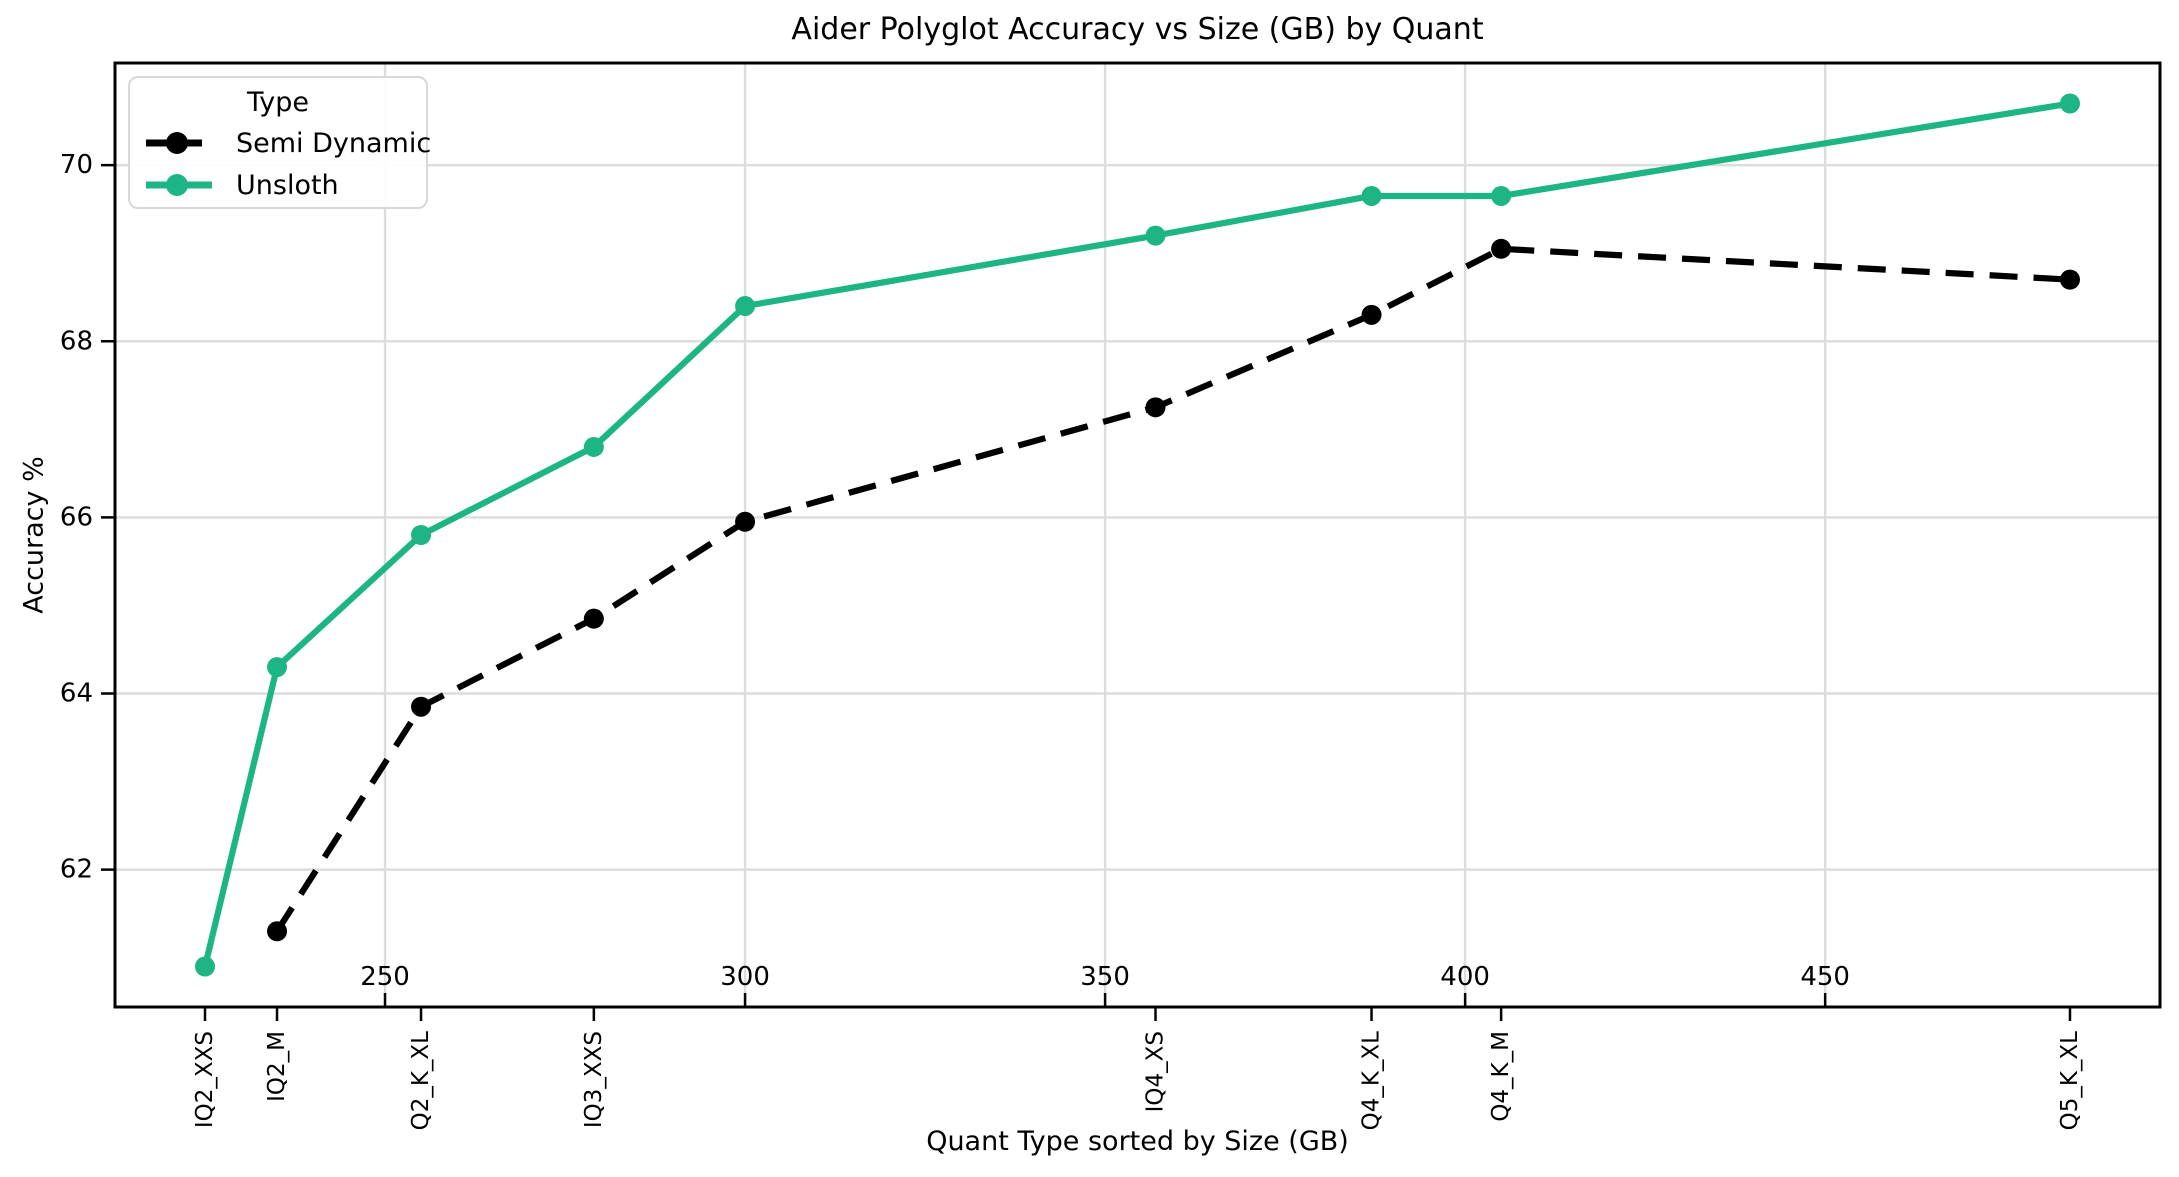  Describe the element at coordinates (1465, 977) in the screenshot. I see `x-tick-label: 400` at that location.